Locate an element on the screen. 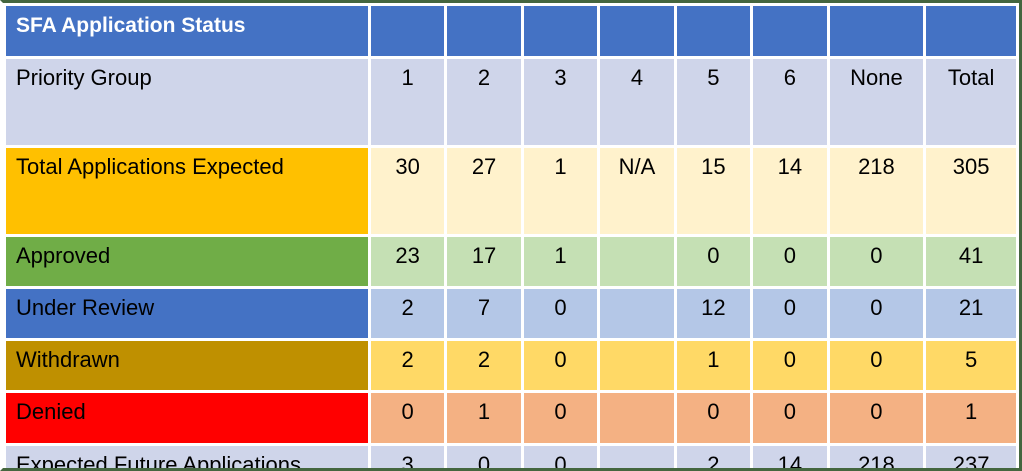  row-under-review: Under Review 2 7 0 12 0 0 21 is located at coordinates (511, 313).